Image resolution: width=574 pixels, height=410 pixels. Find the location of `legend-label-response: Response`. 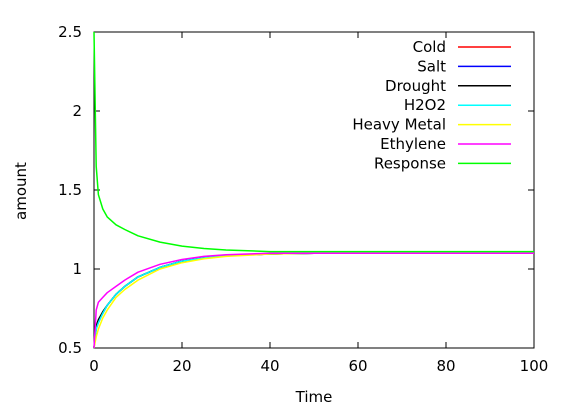

legend-label-response: Response is located at coordinates (410, 163).